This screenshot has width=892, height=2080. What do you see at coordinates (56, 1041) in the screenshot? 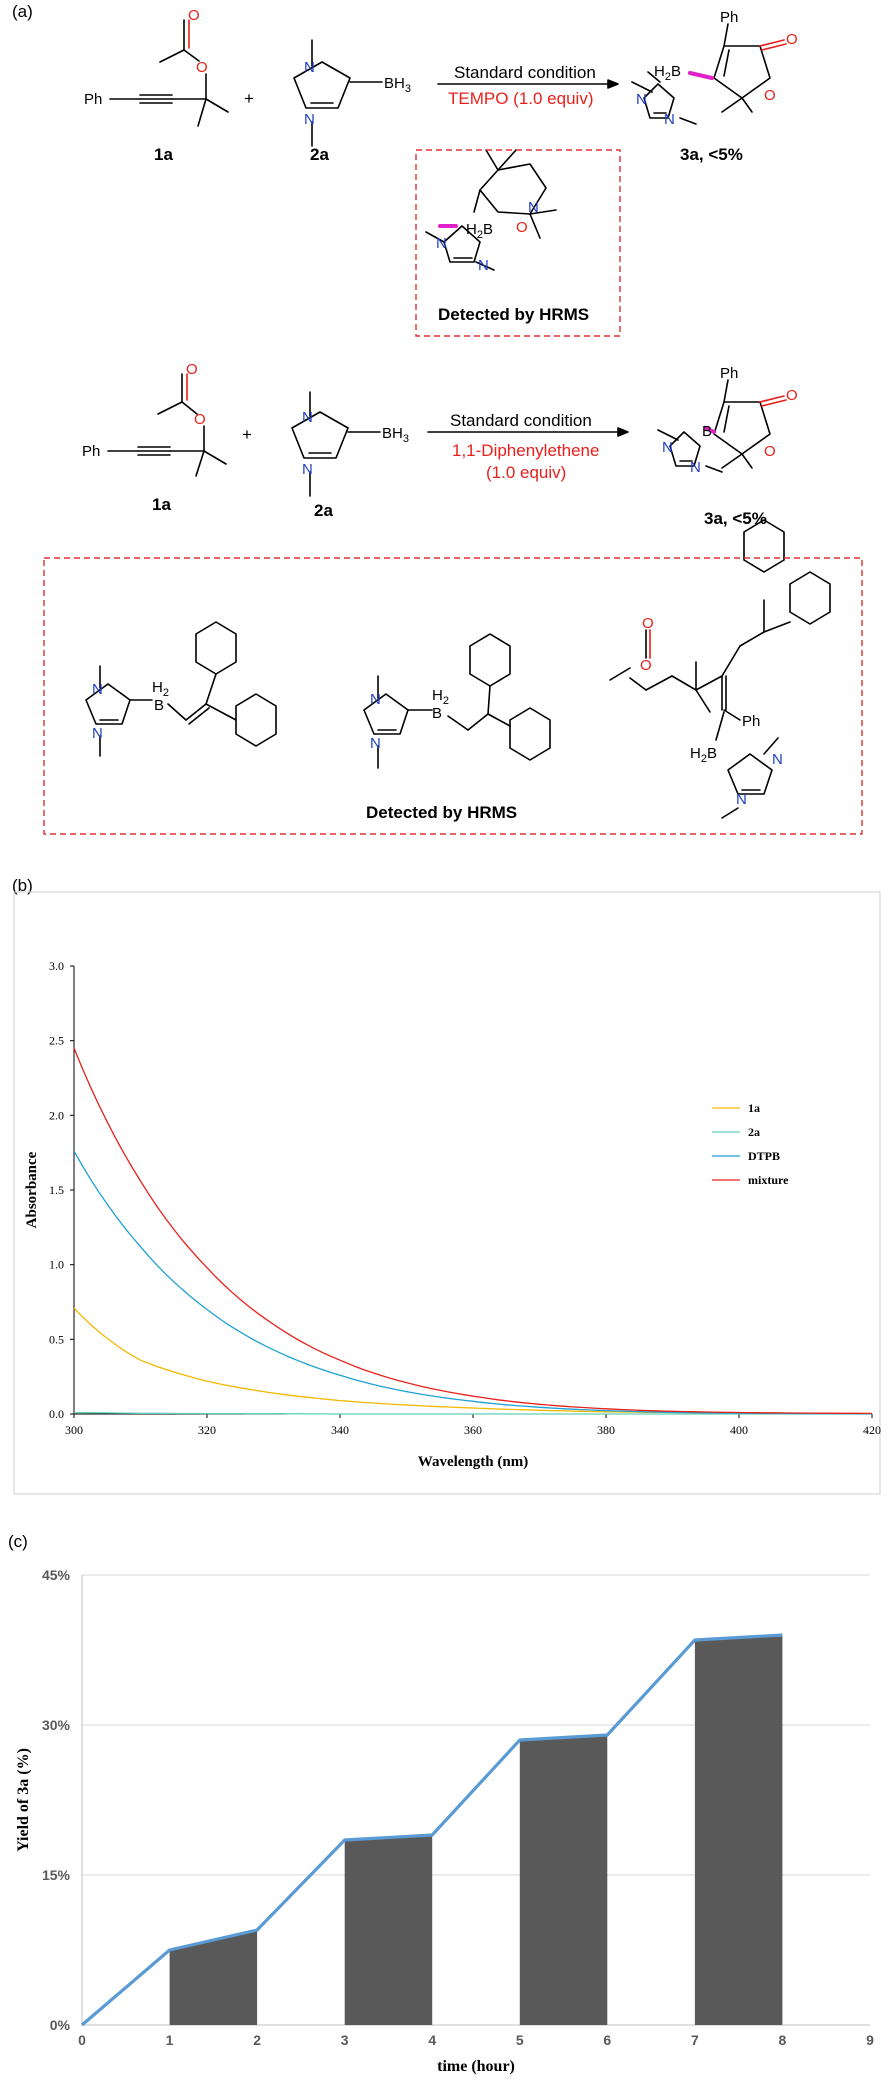
I see `y-tick-label: 2.5` at bounding box center [56, 1041].